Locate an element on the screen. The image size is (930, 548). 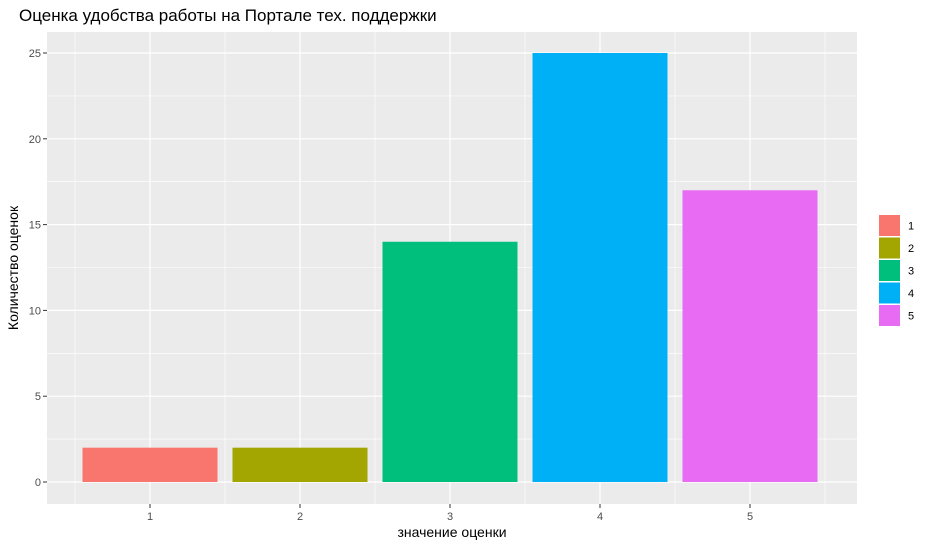
y-axis-title: Количество оценок is located at coordinates (13, 267).